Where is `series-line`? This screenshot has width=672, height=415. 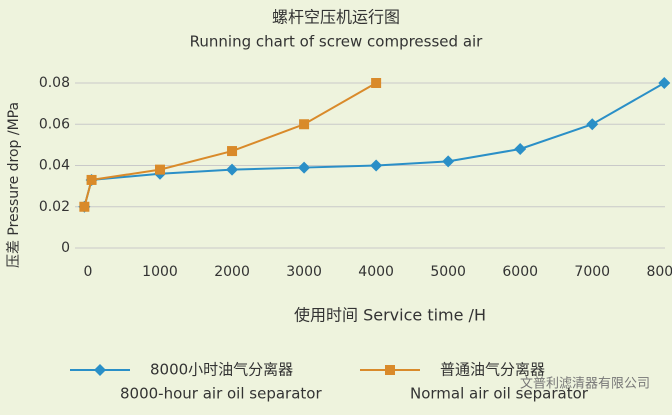
series-line is located at coordinates (230, 145).